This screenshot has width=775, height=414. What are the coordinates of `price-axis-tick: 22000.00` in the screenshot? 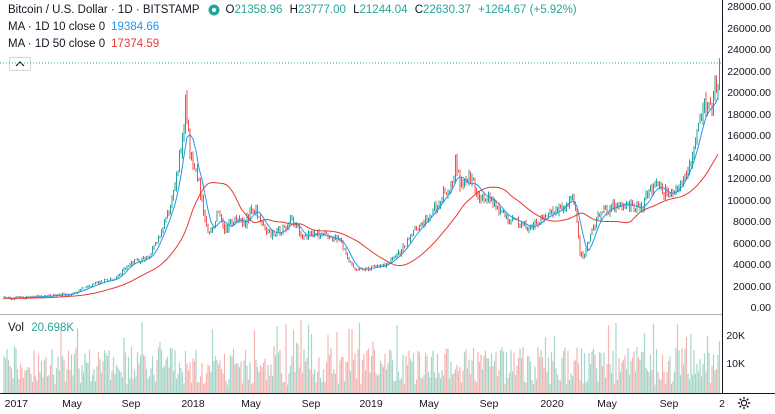 It's located at (749, 71).